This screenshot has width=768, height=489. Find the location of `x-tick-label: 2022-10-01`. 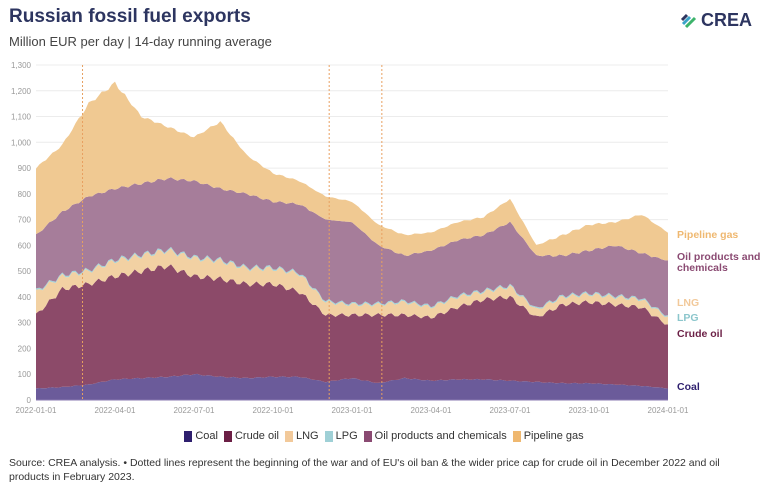

x-tick-label: 2022-10-01 is located at coordinates (273, 410).